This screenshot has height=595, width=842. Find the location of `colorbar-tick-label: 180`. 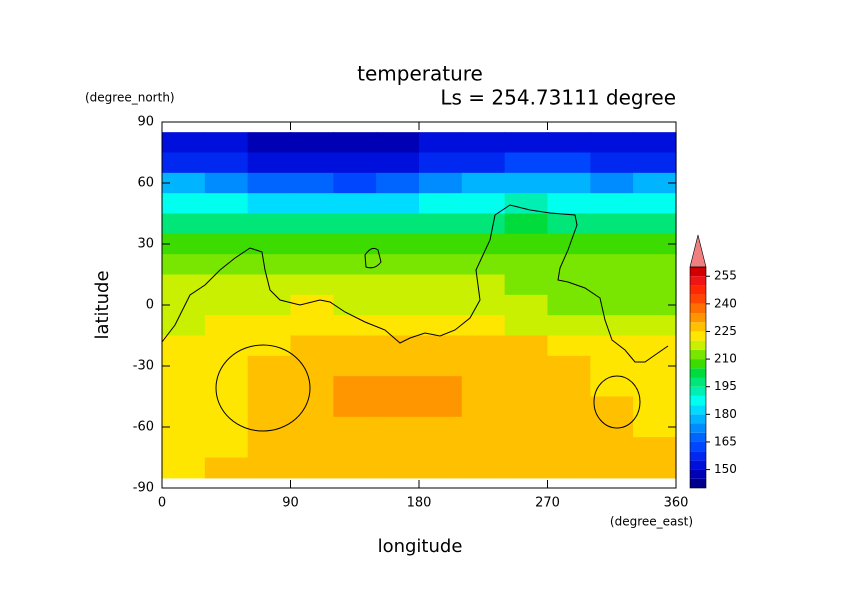

colorbar-tick-label: 180 is located at coordinates (725, 414).